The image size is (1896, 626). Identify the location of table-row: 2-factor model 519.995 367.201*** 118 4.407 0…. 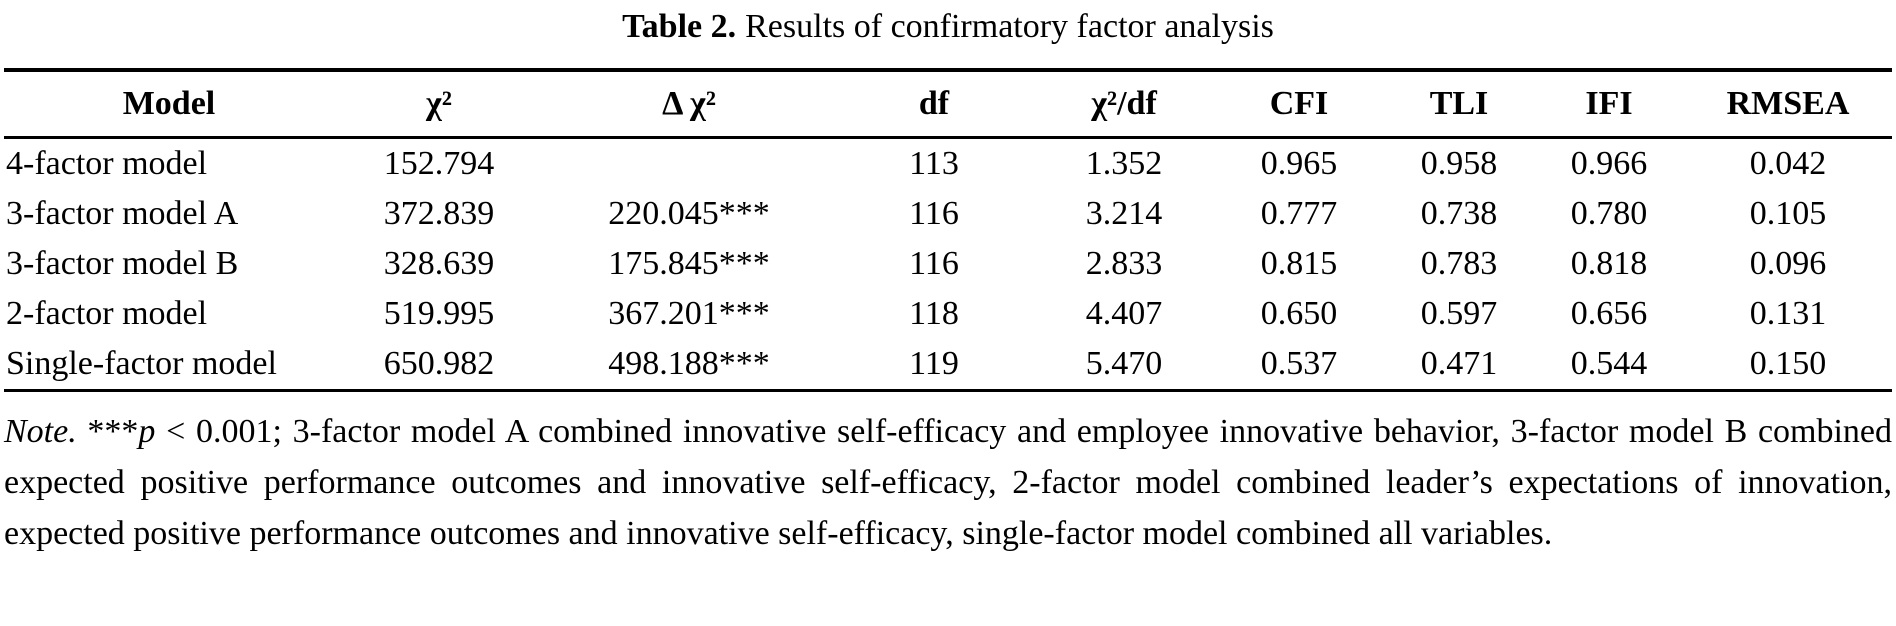
(948, 314).